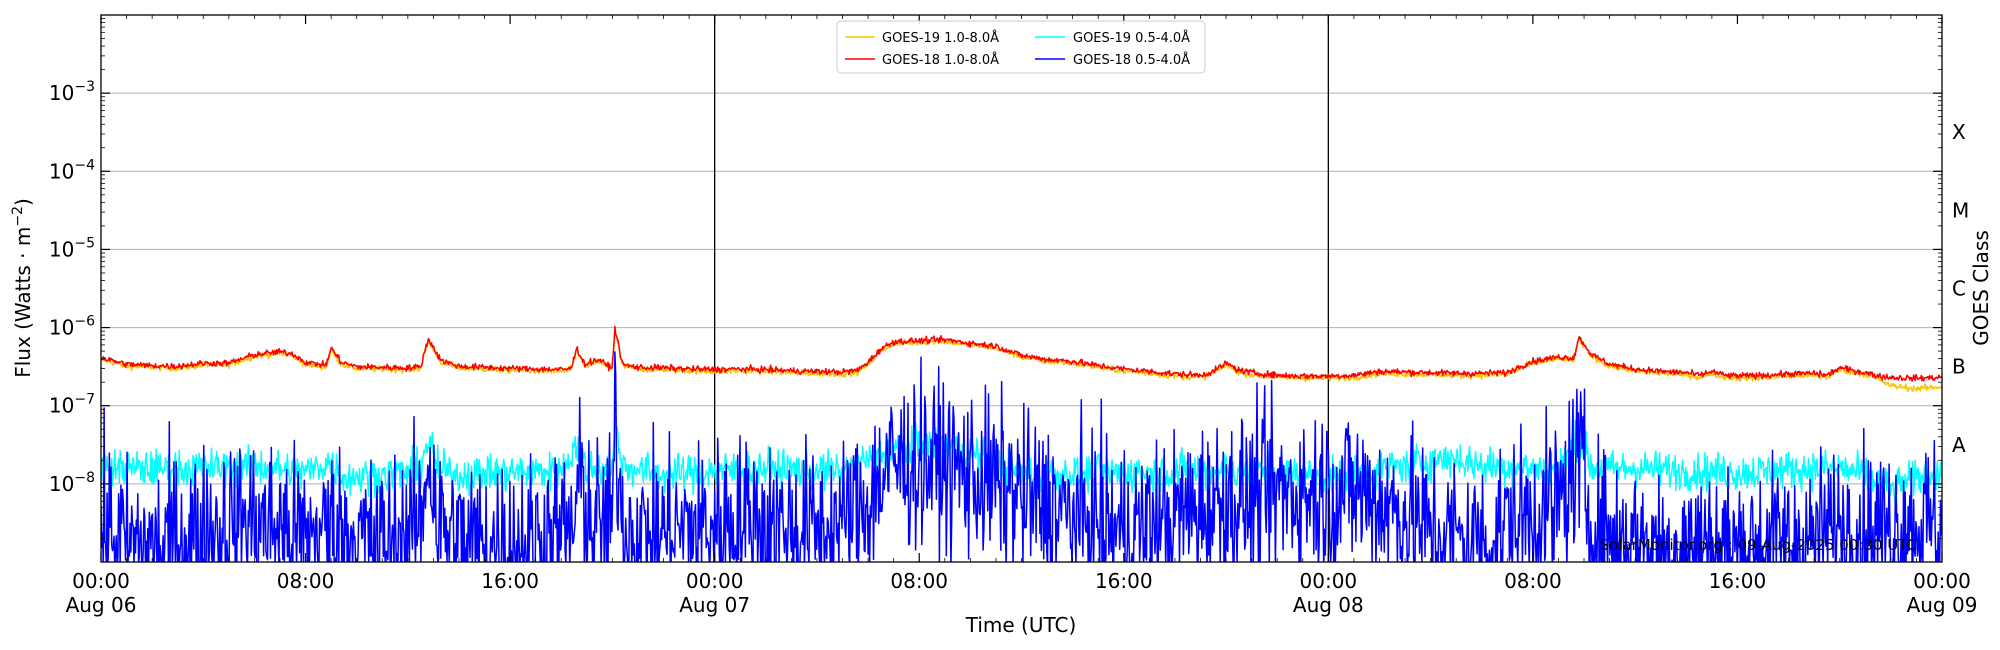  I want to click on y-axis-title-suffix: ), so click(23, 202).